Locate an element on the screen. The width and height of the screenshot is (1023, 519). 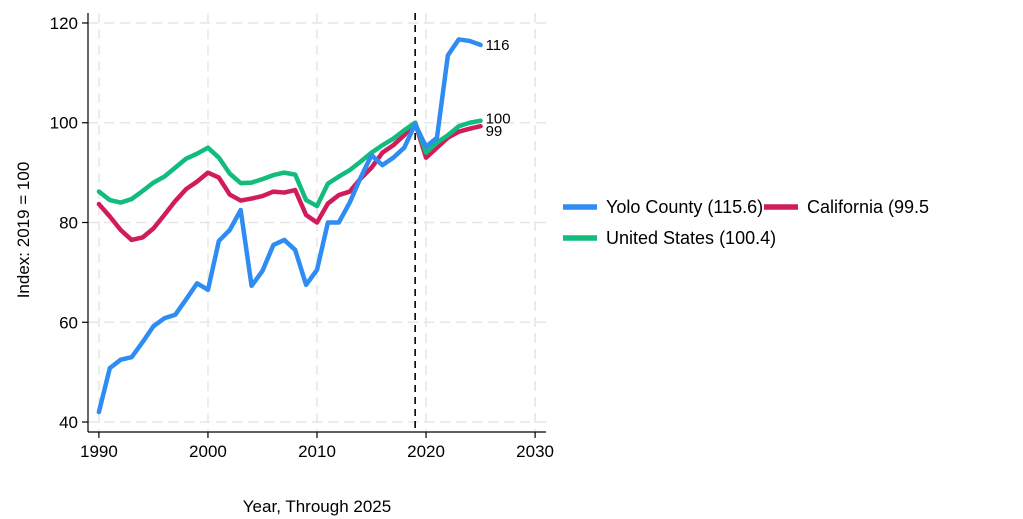
y-tick-label-80: 80 is located at coordinates (68, 223).